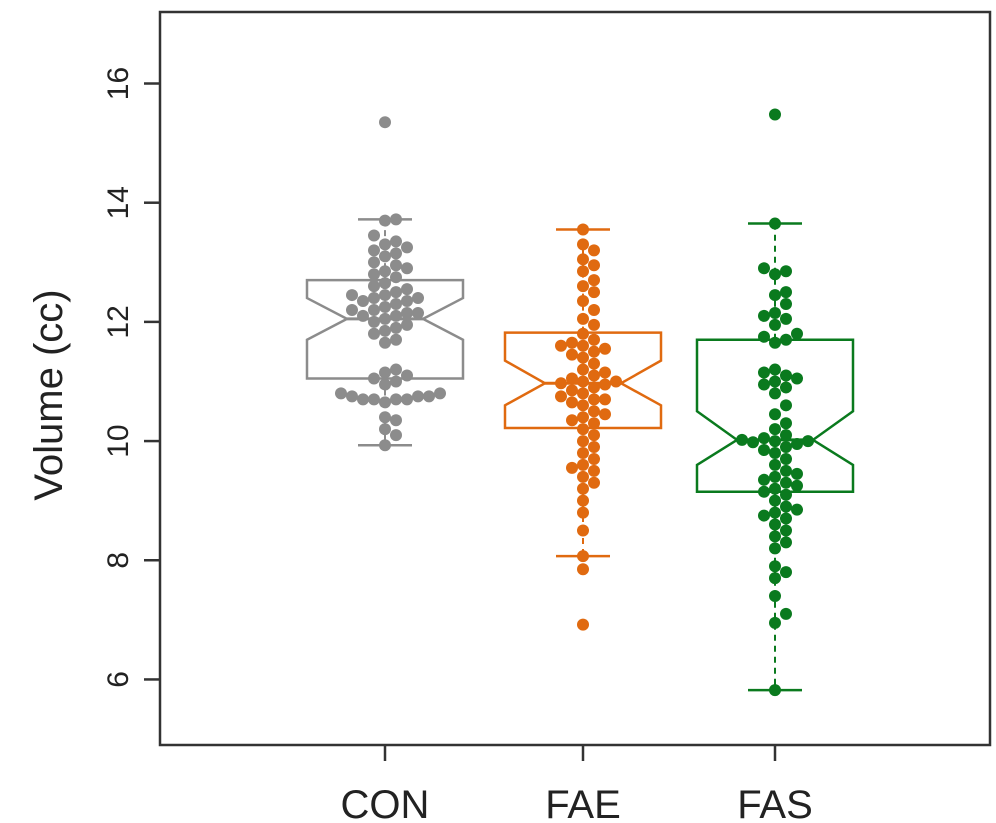 The height and width of the screenshot is (823, 996). I want to click on x-tick-label: FAE, so click(583, 803).